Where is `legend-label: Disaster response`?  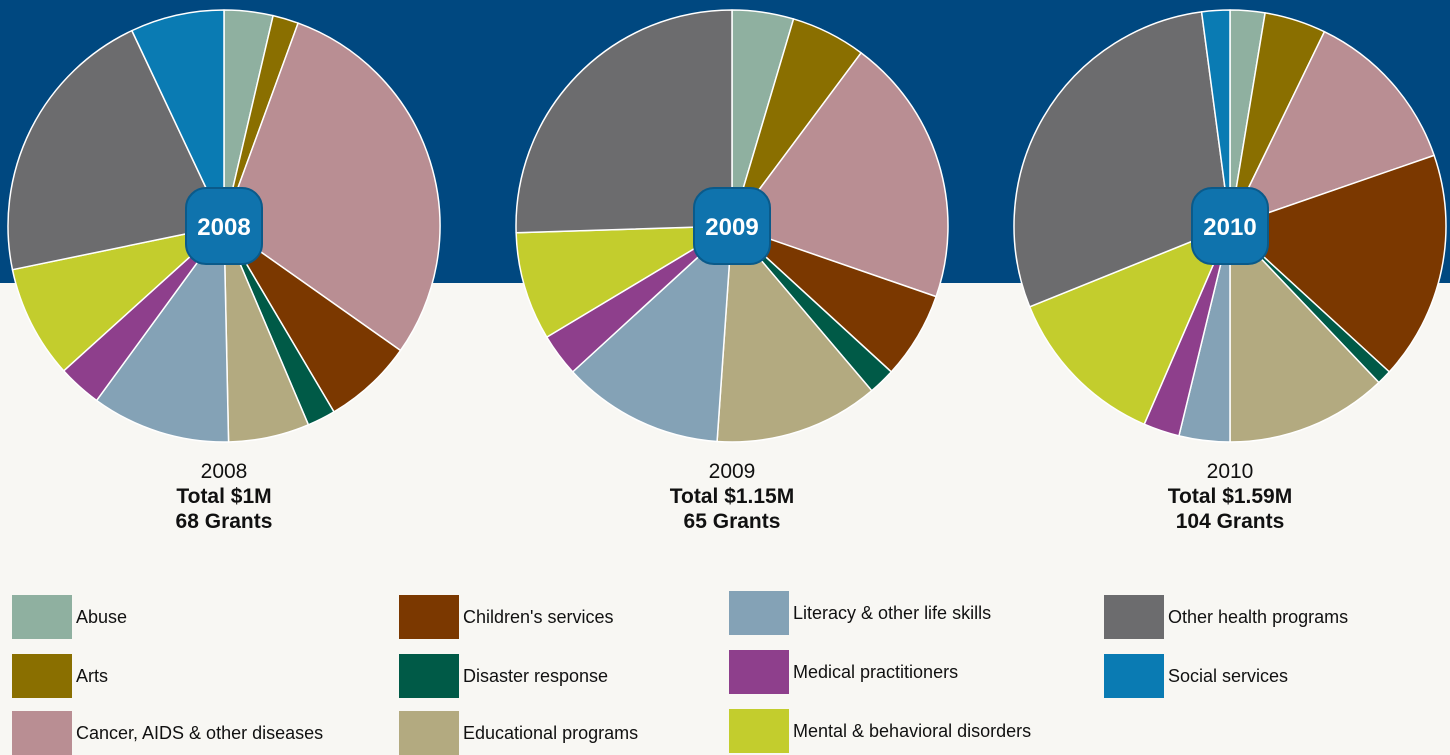
legend-label: Disaster response is located at coordinates (536, 676).